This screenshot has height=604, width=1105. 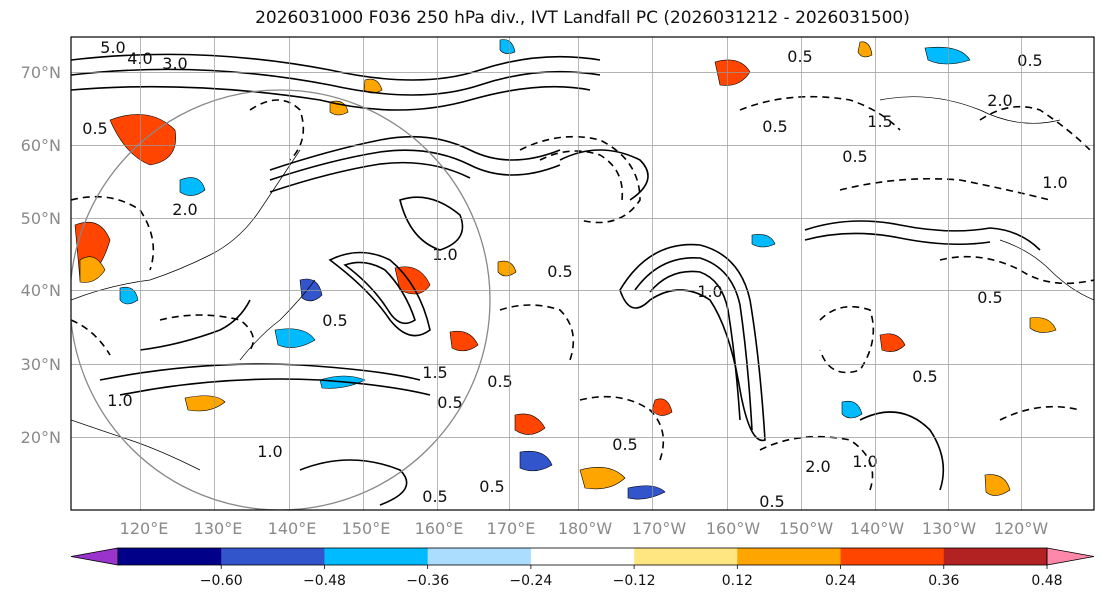 I want to click on lon-label: 140°E, so click(x=292, y=528).